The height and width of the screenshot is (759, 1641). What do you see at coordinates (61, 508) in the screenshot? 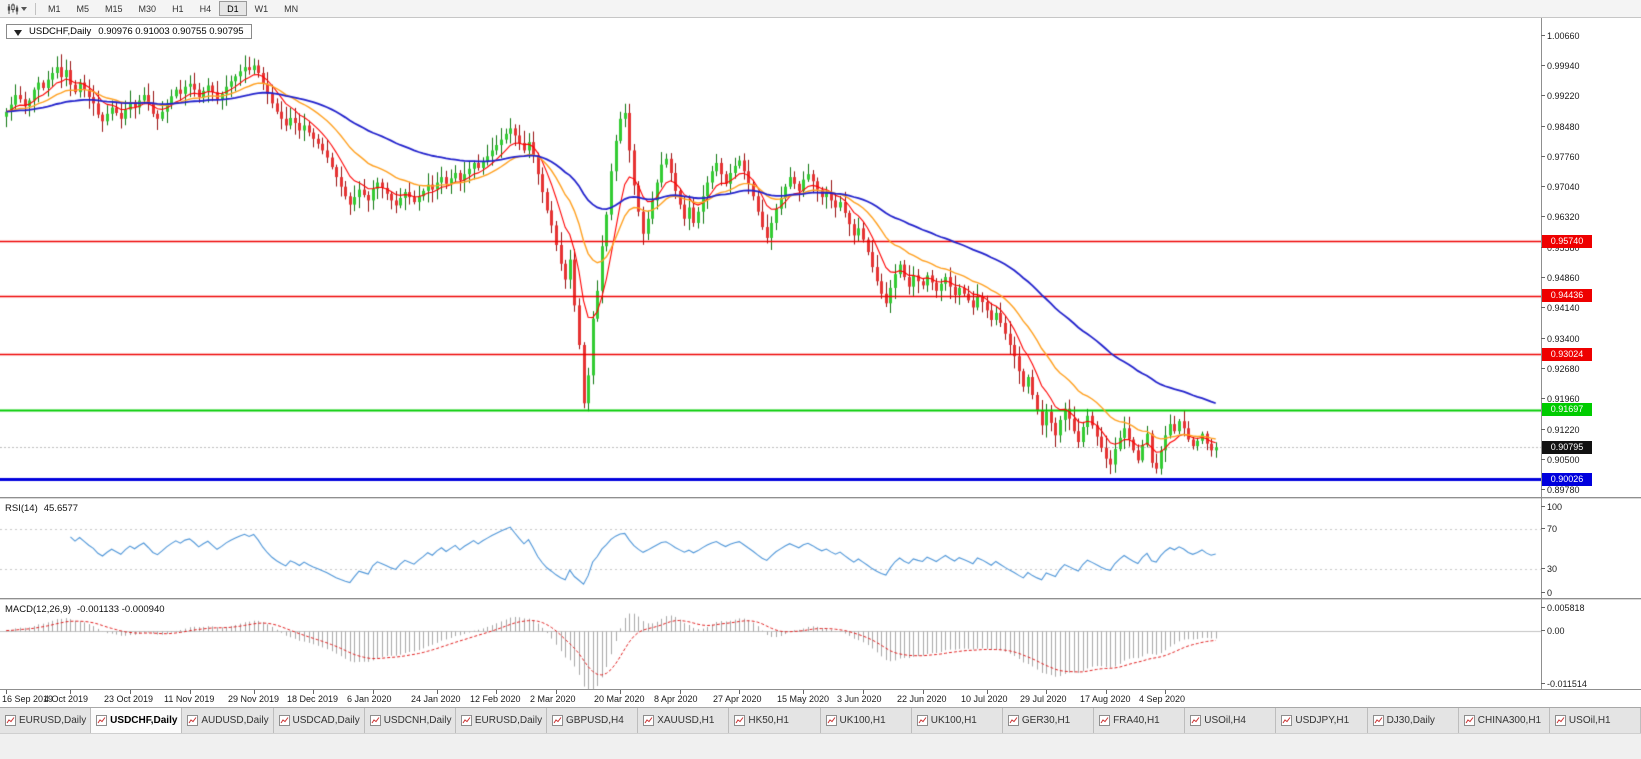
I see `rsi-value: 45.6577` at bounding box center [61, 508].